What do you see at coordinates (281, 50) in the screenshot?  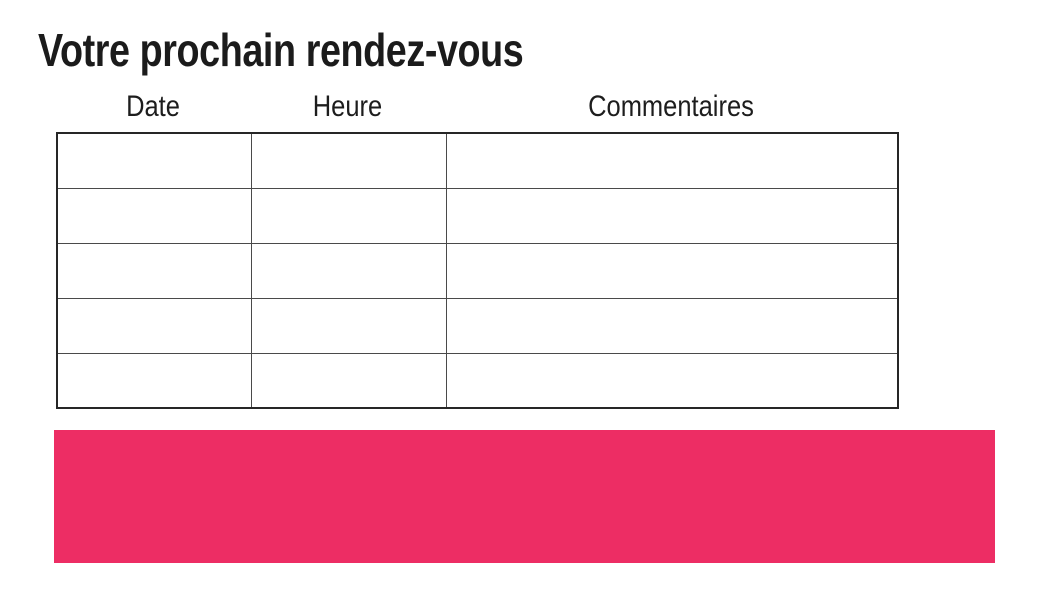 I see `page-title: Votre prochain rendez-vous` at bounding box center [281, 50].